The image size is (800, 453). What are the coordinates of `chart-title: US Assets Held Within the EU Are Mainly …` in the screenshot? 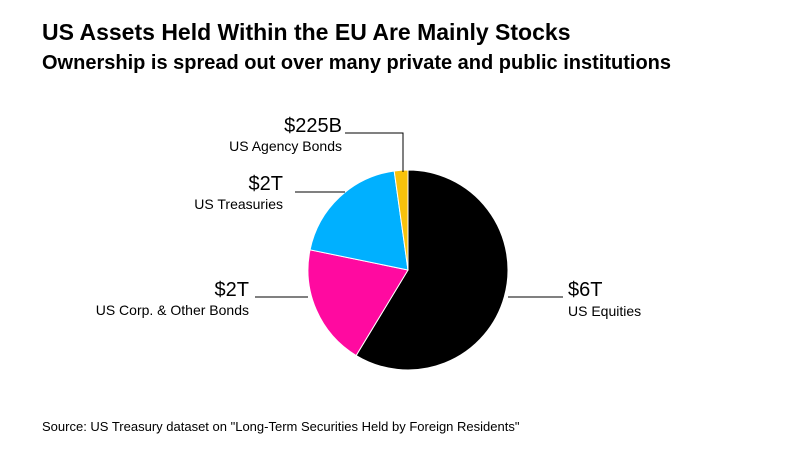 It's located at (306, 32).